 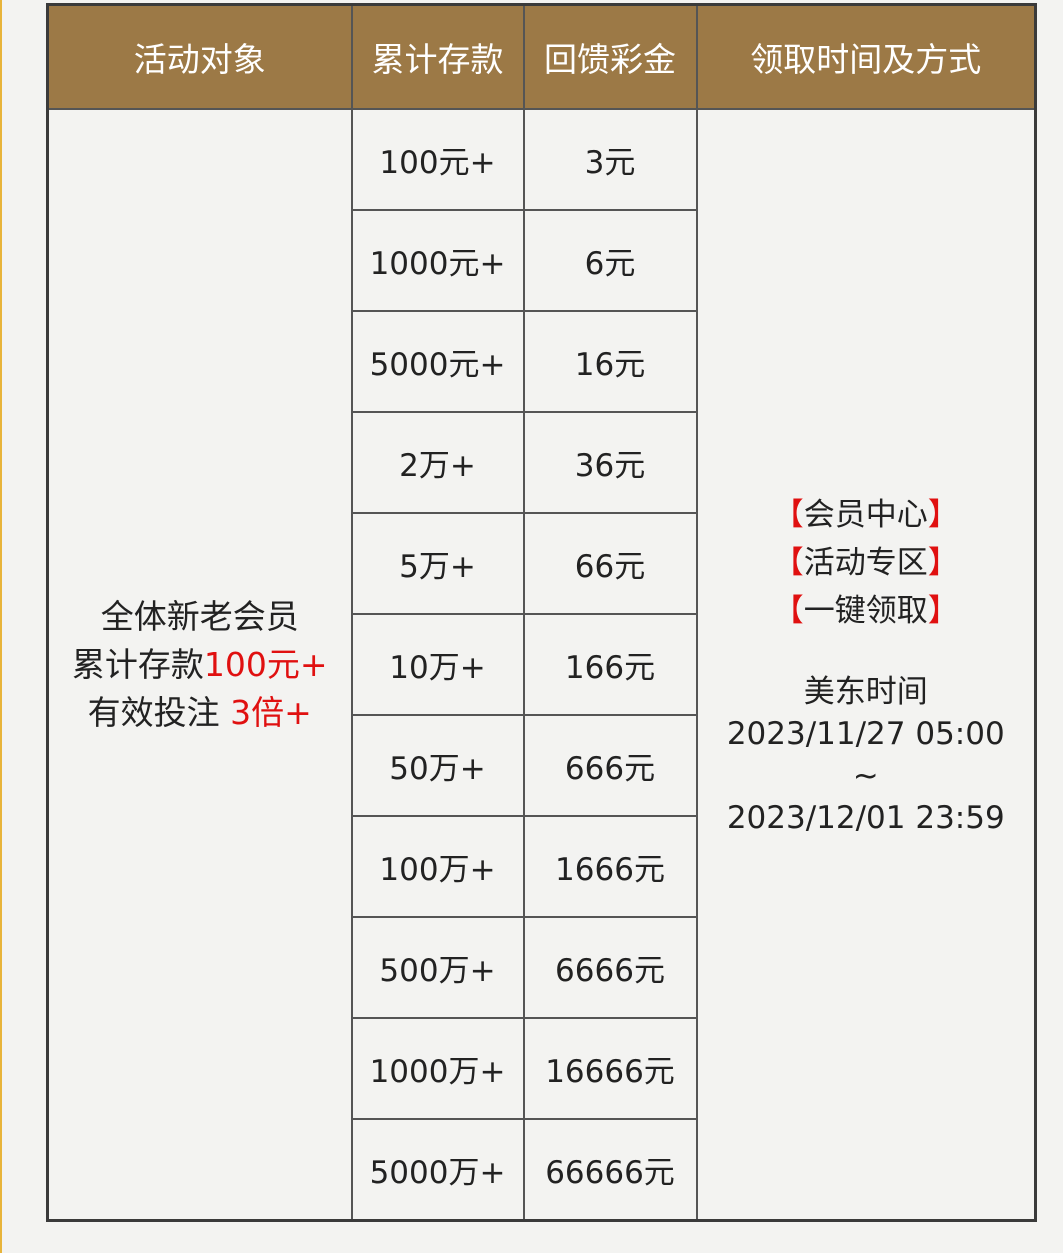 I want to click on claim-step-2: 【活动专区】, so click(x=866, y=563).